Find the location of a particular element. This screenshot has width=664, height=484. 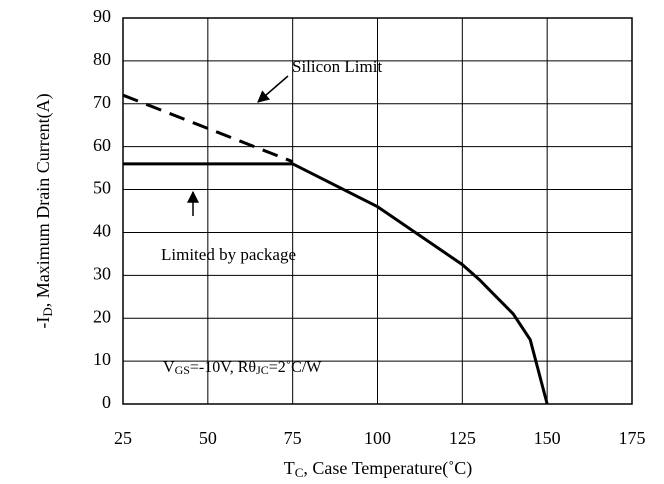

y-axis-label: -ID, Maximum Drain Current(A) is located at coordinates (44, 210).